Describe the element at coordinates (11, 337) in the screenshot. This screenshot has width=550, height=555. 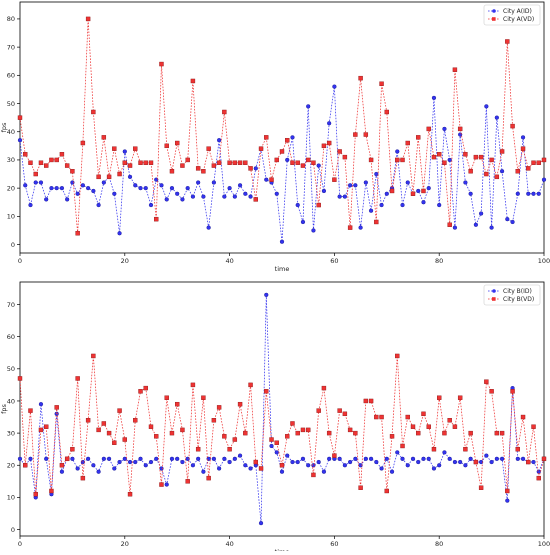
I see `y-tick-label: 60` at that location.